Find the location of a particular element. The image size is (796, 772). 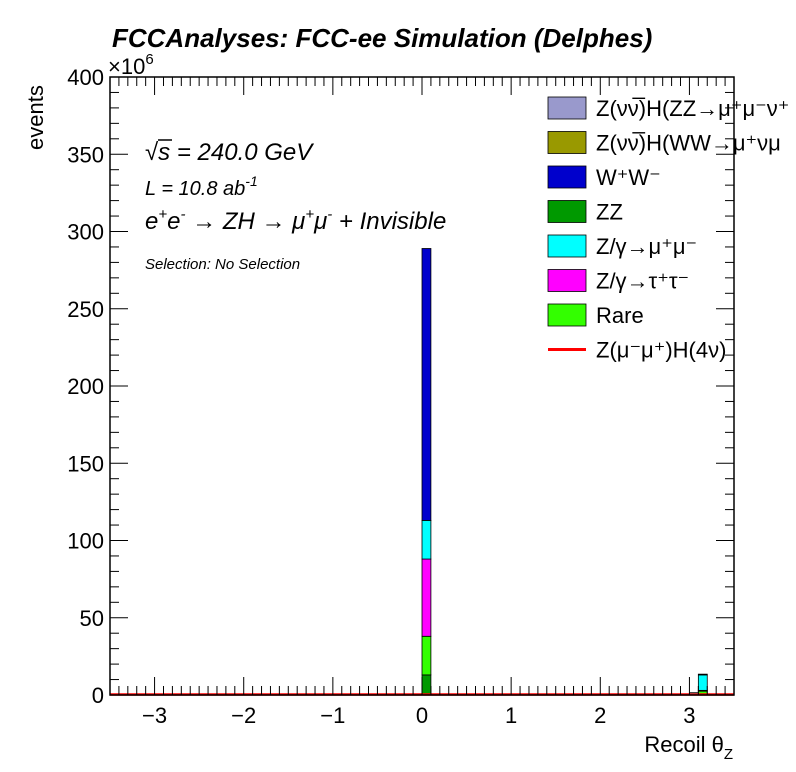

legend-entry-1: Z(νν̅)H(WW→μ⁺νμ is located at coordinates (664, 143).